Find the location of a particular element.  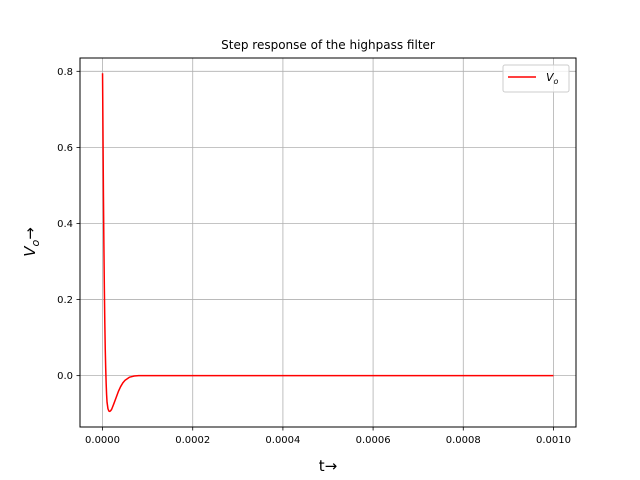

legend-label-main: V is located at coordinates (550, 77).